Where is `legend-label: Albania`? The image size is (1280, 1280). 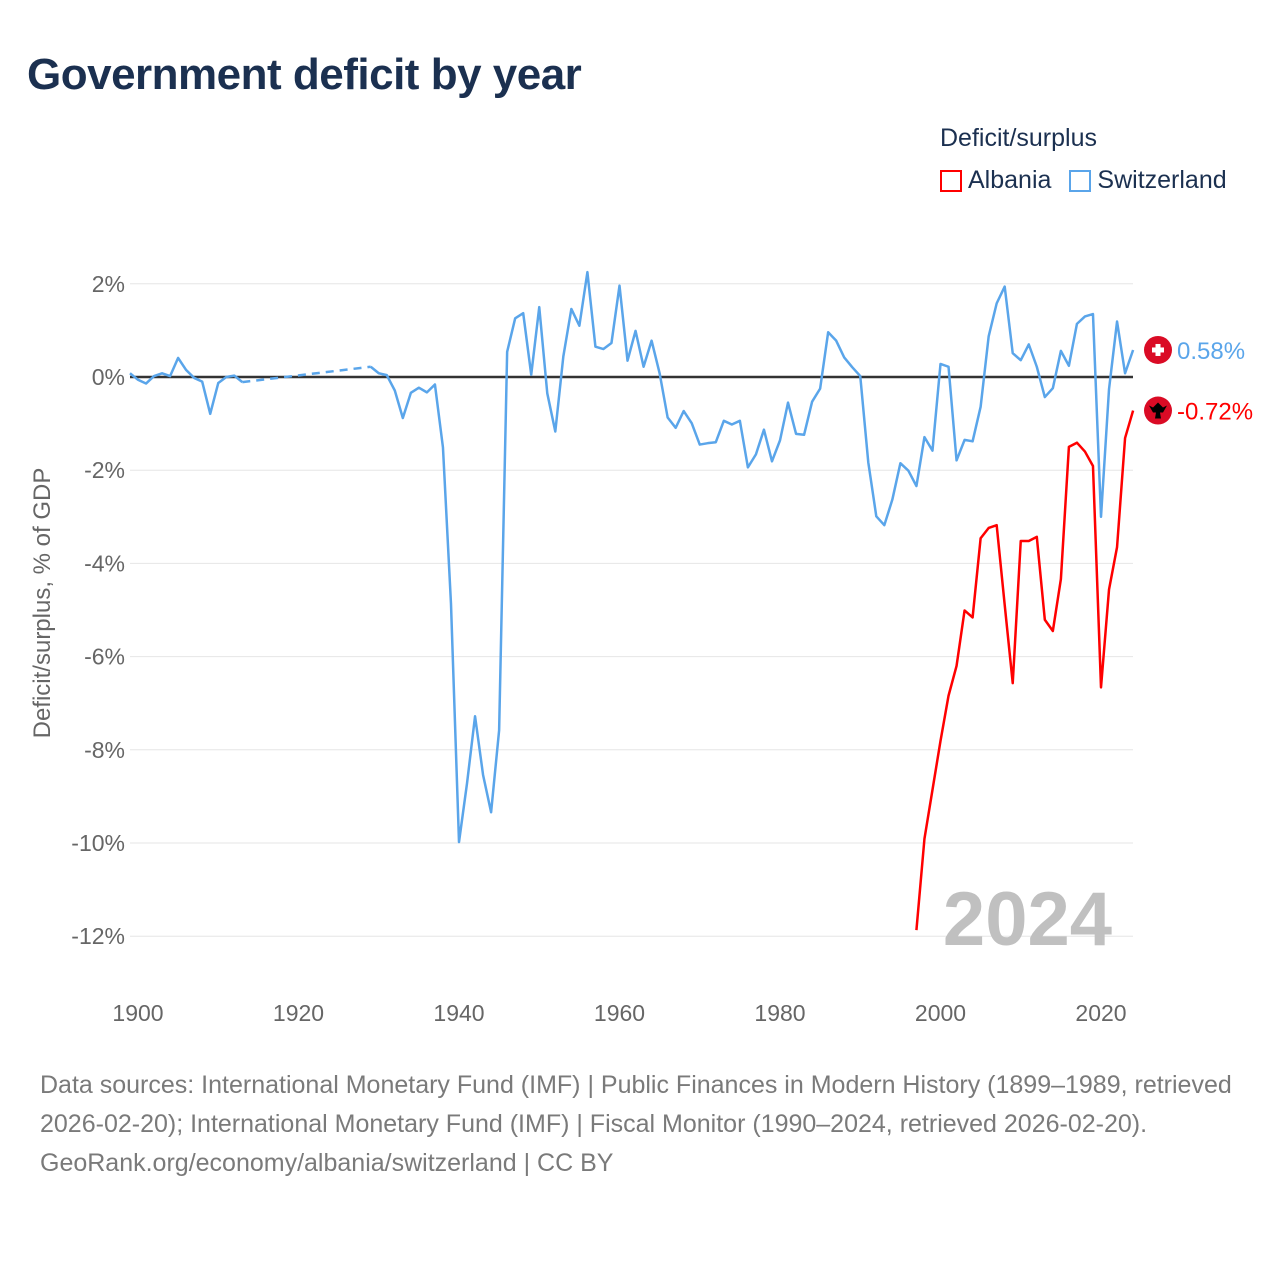
legend-label: Albania is located at coordinates (1010, 180).